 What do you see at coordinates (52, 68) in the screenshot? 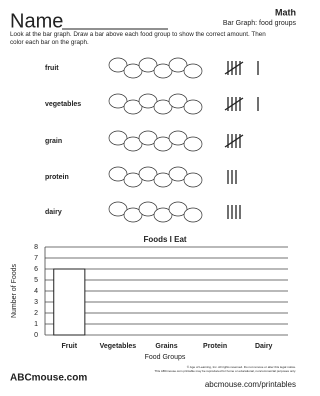
I see `food-label: fruit` at bounding box center [52, 68].